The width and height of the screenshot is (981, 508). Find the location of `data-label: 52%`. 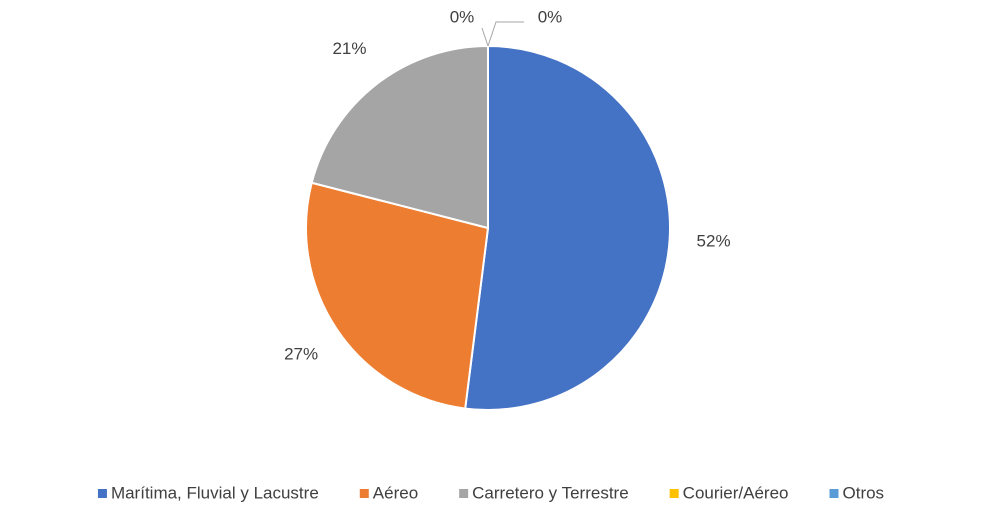

data-label: 52% is located at coordinates (714, 241).